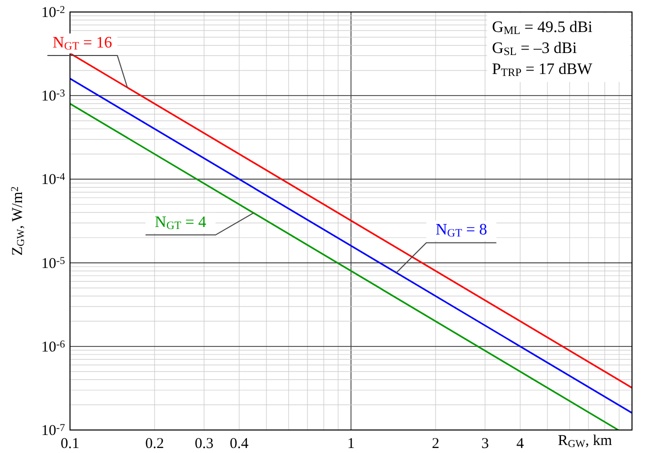 This screenshot has height=453, width=649. Describe the element at coordinates (204, 444) in the screenshot. I see `x-tick-label: 0.3` at that location.